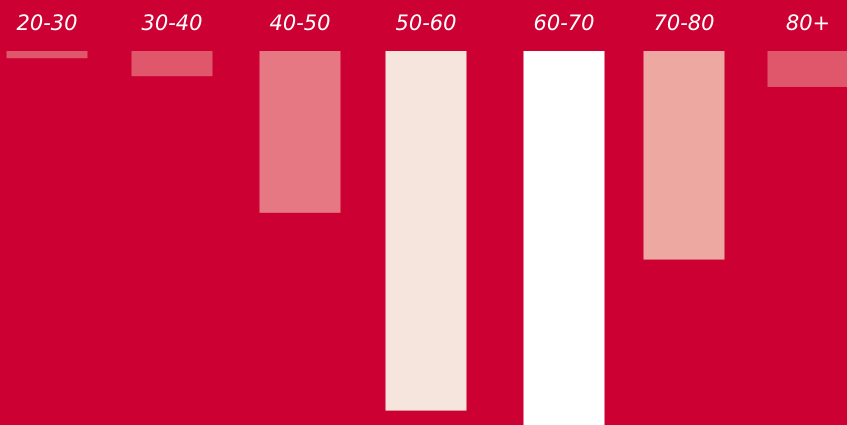  Describe the element at coordinates (807, 69) in the screenshot. I see `bar-80+` at that location.